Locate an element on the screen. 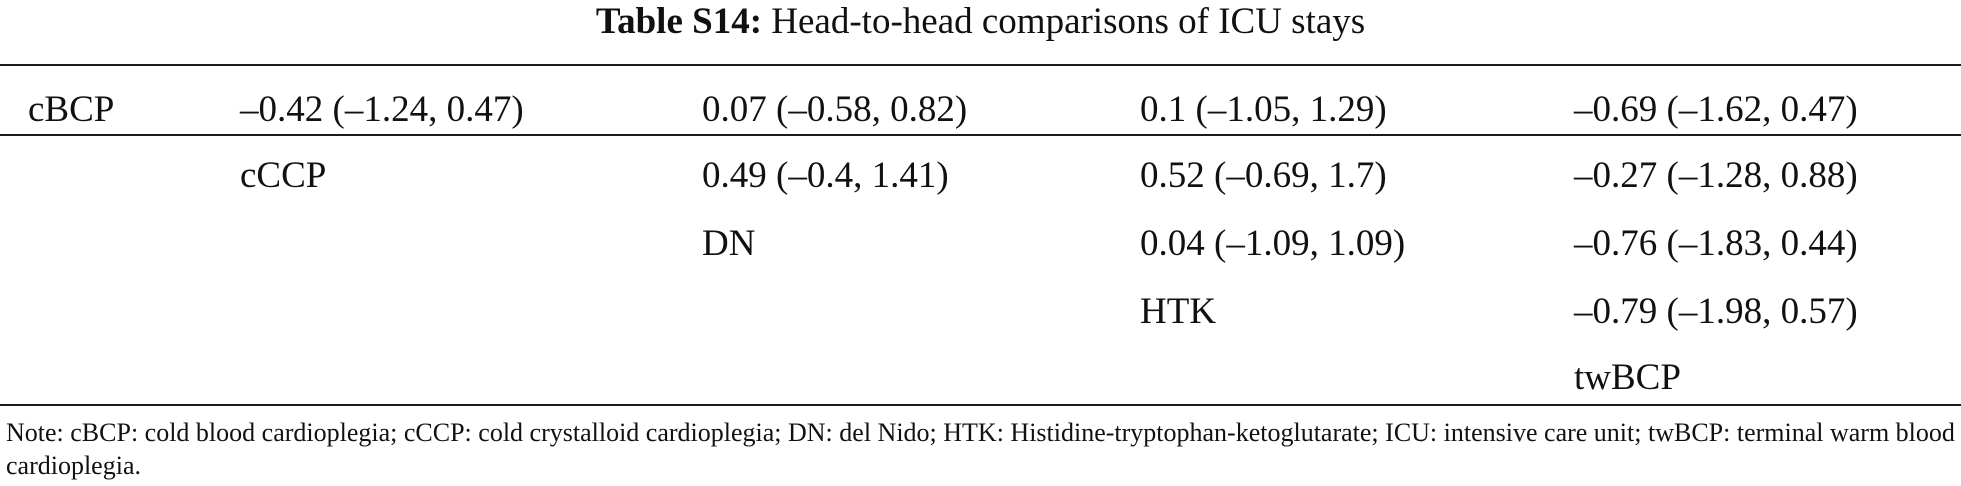  table-cell: 0.52 (–0.69, 1.7) is located at coordinates (1263, 175).